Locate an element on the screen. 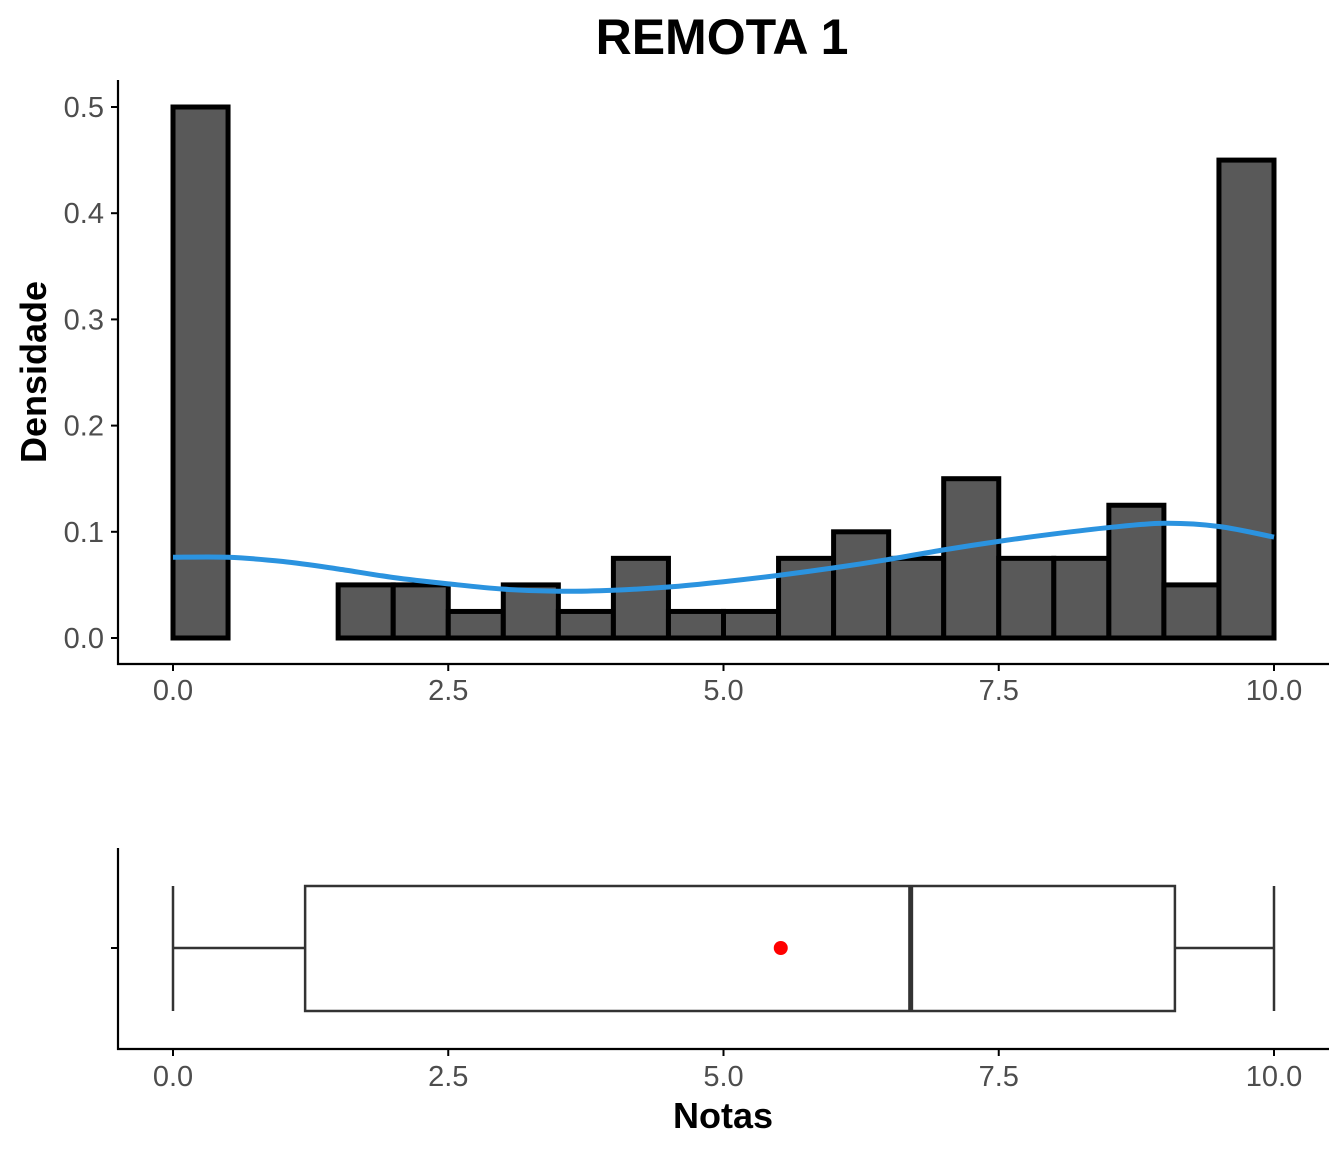 Image resolution: width=1344 pixels, height=1152 pixels. box-x-tick-label: 5.0 is located at coordinates (723, 1077).